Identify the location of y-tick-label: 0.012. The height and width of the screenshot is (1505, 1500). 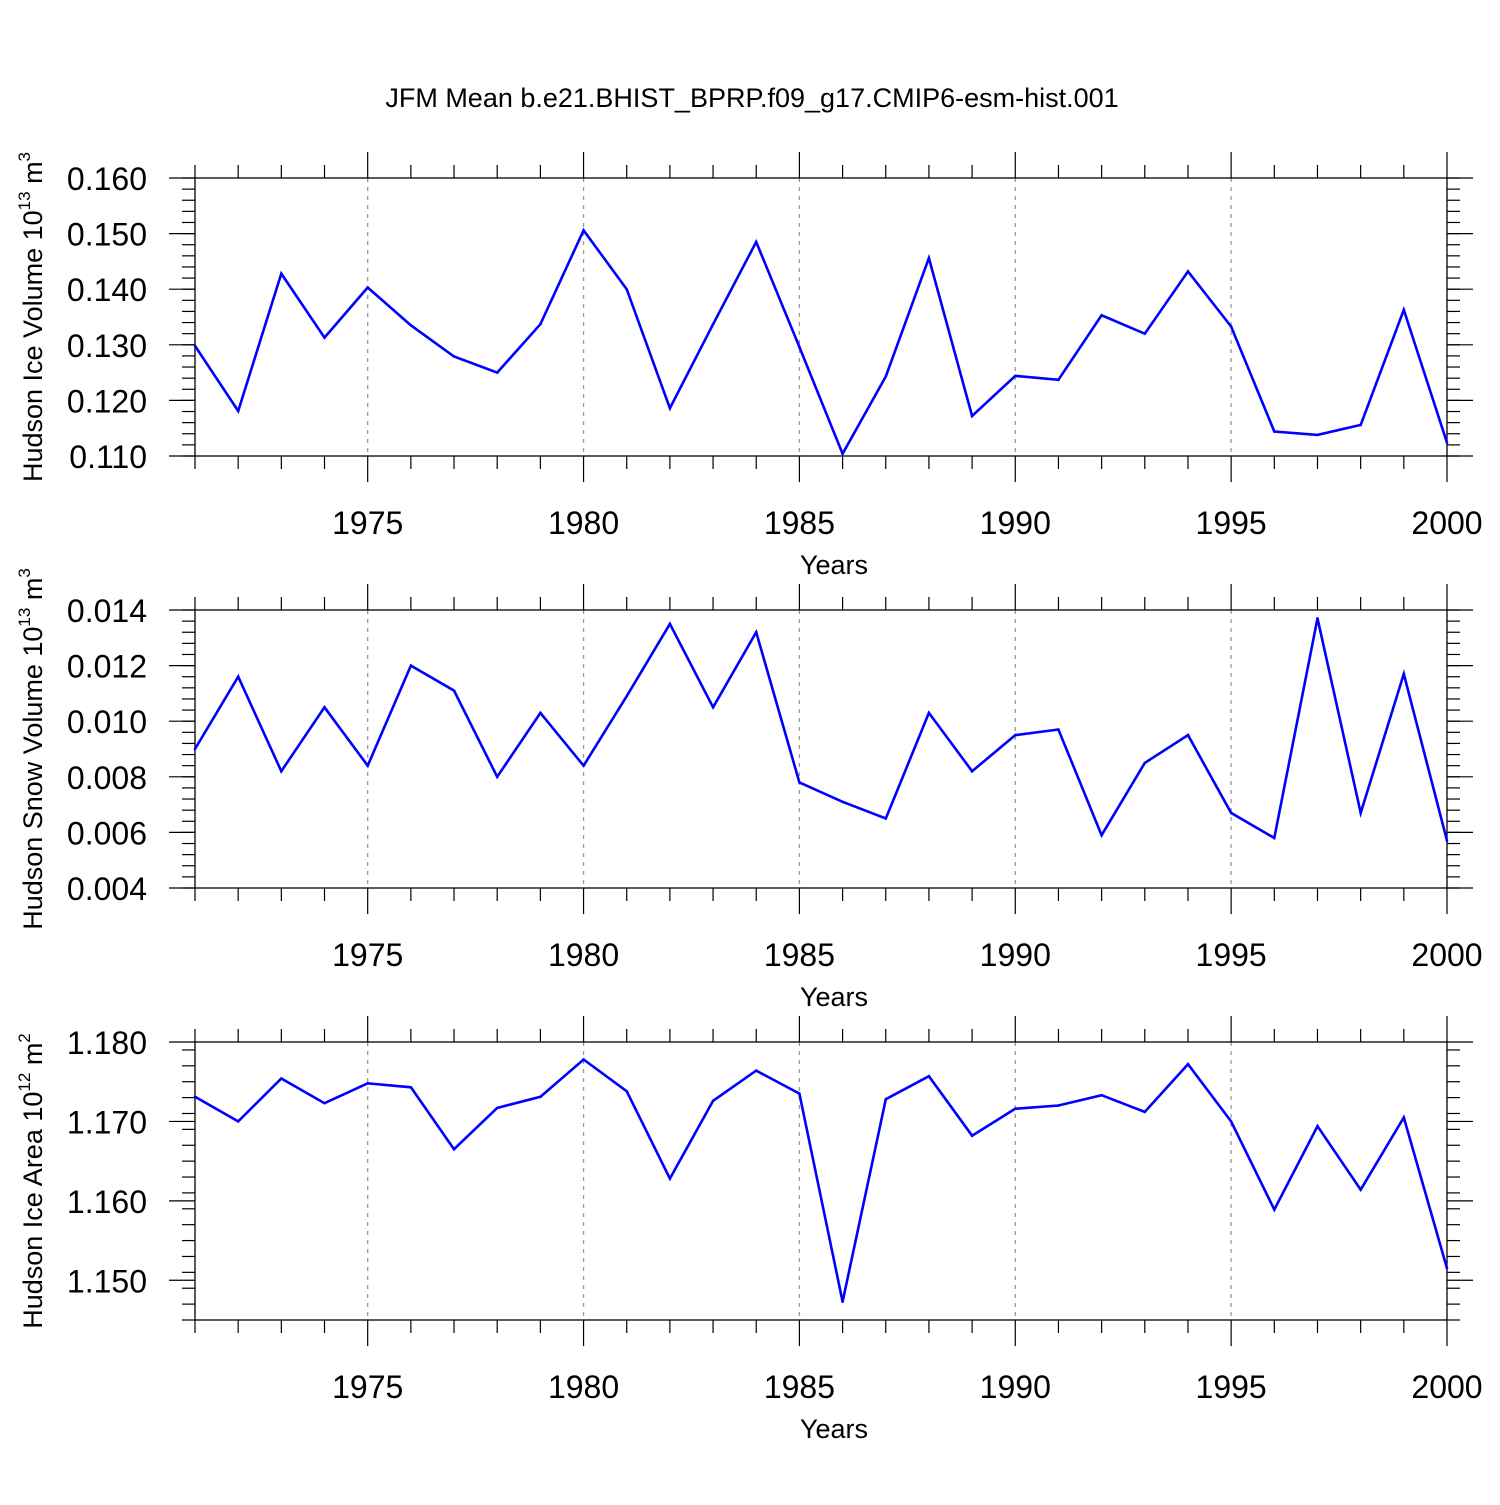
(107, 667).